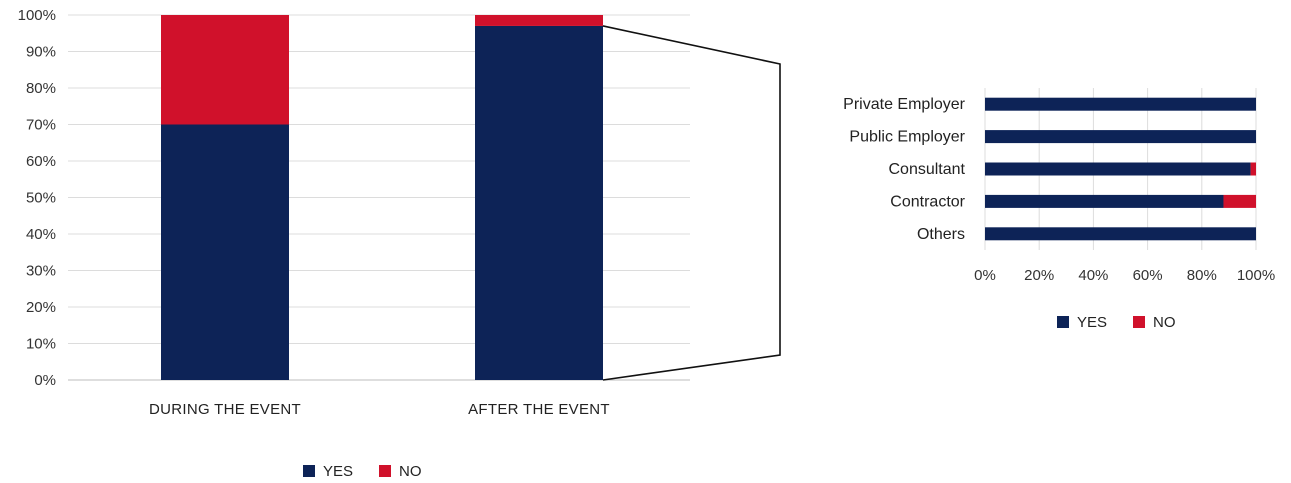 The width and height of the screenshot is (1291, 483). I want to click on breakdown-chart-legend: YES NO, so click(1116, 322).